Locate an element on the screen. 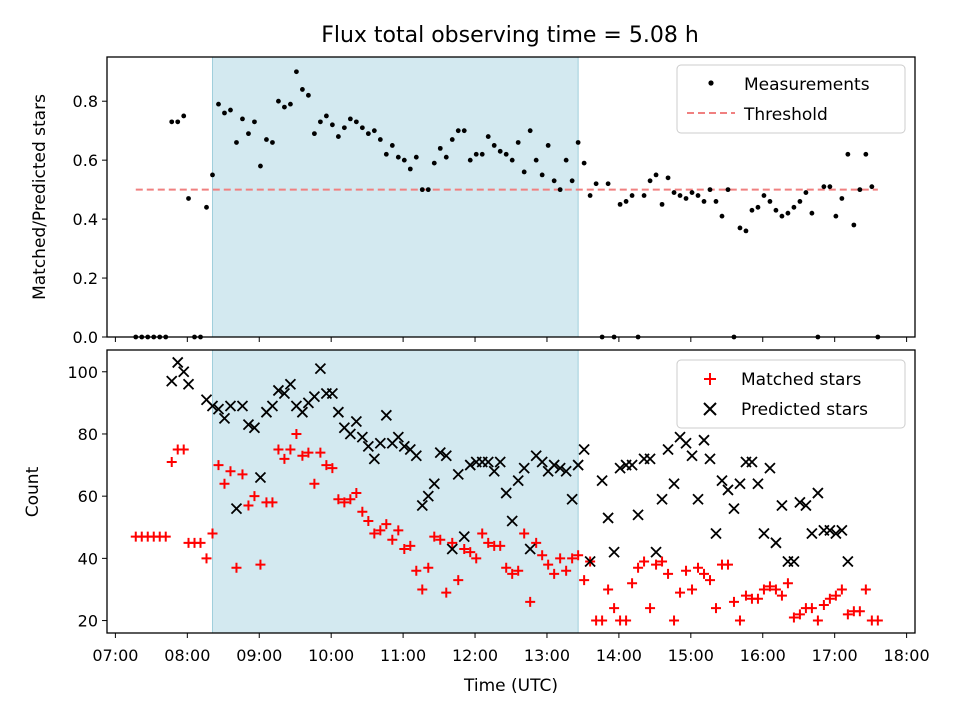  bottom-y-ticks: 20 40 60 80 100 is located at coordinates (87, 497).